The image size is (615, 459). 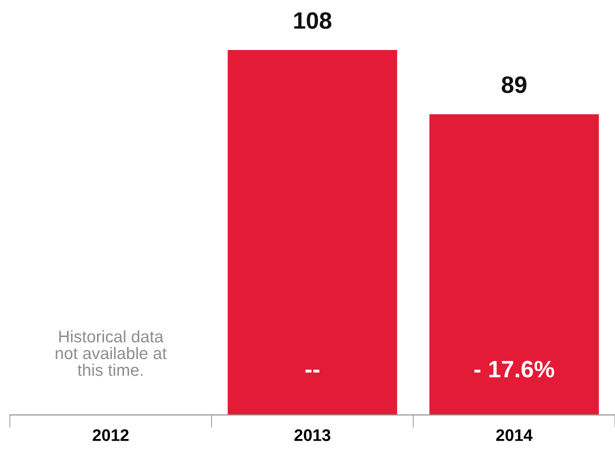 What do you see at coordinates (313, 20) in the screenshot?
I see `data-label: 108` at bounding box center [313, 20].